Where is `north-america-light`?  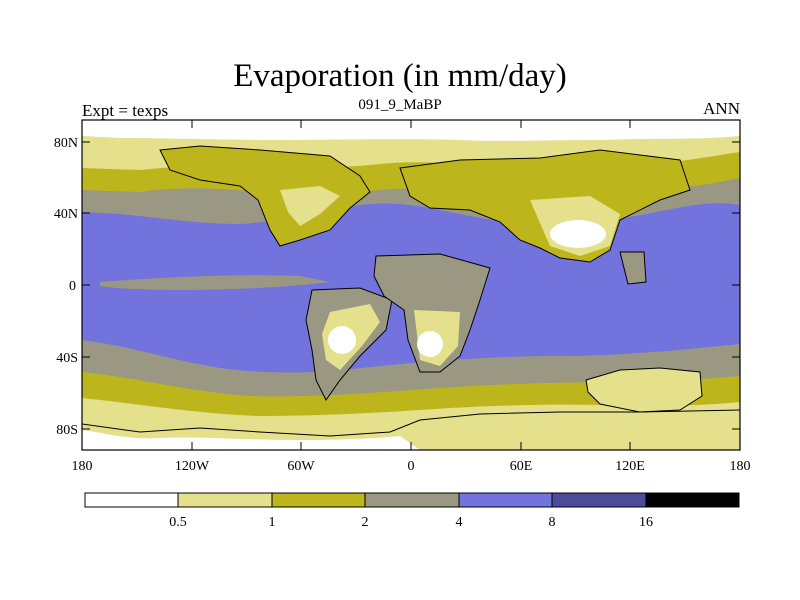 north-america-light is located at coordinates (310, 206).